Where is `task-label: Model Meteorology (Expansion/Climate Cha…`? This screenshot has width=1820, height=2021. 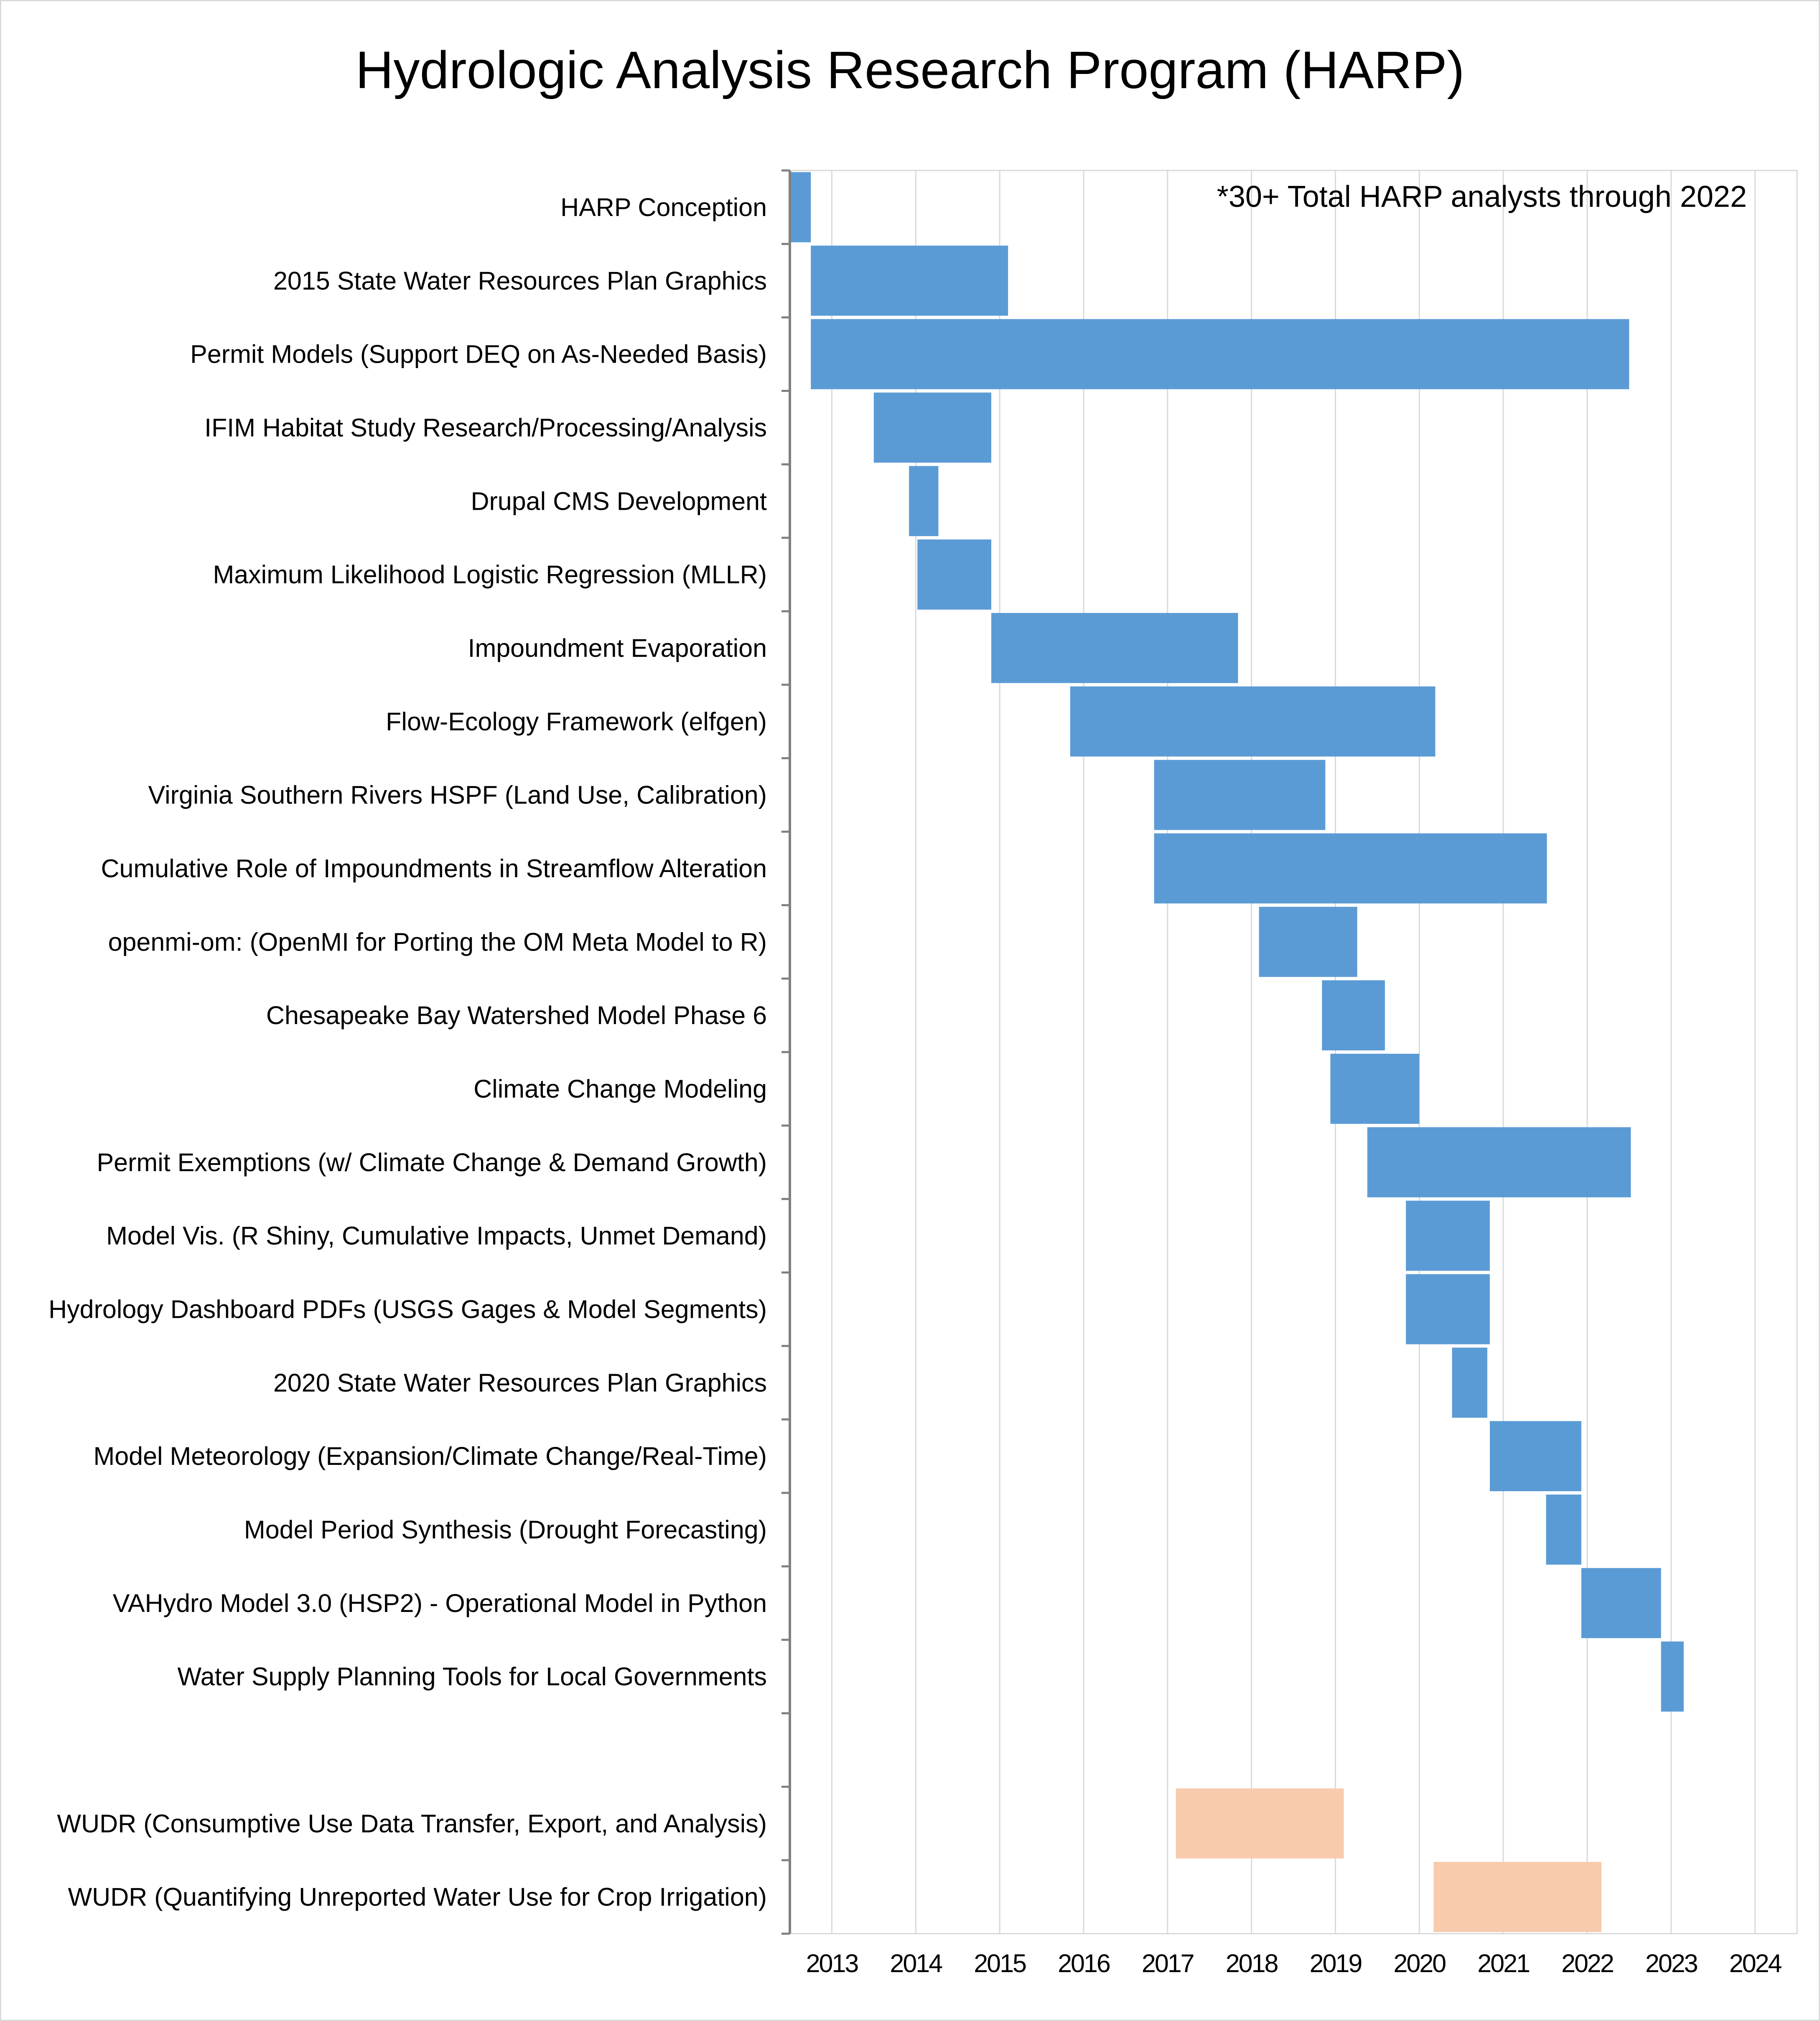
task-label: Model Meteorology (Expansion/Climate Cha… is located at coordinates (430, 1456).